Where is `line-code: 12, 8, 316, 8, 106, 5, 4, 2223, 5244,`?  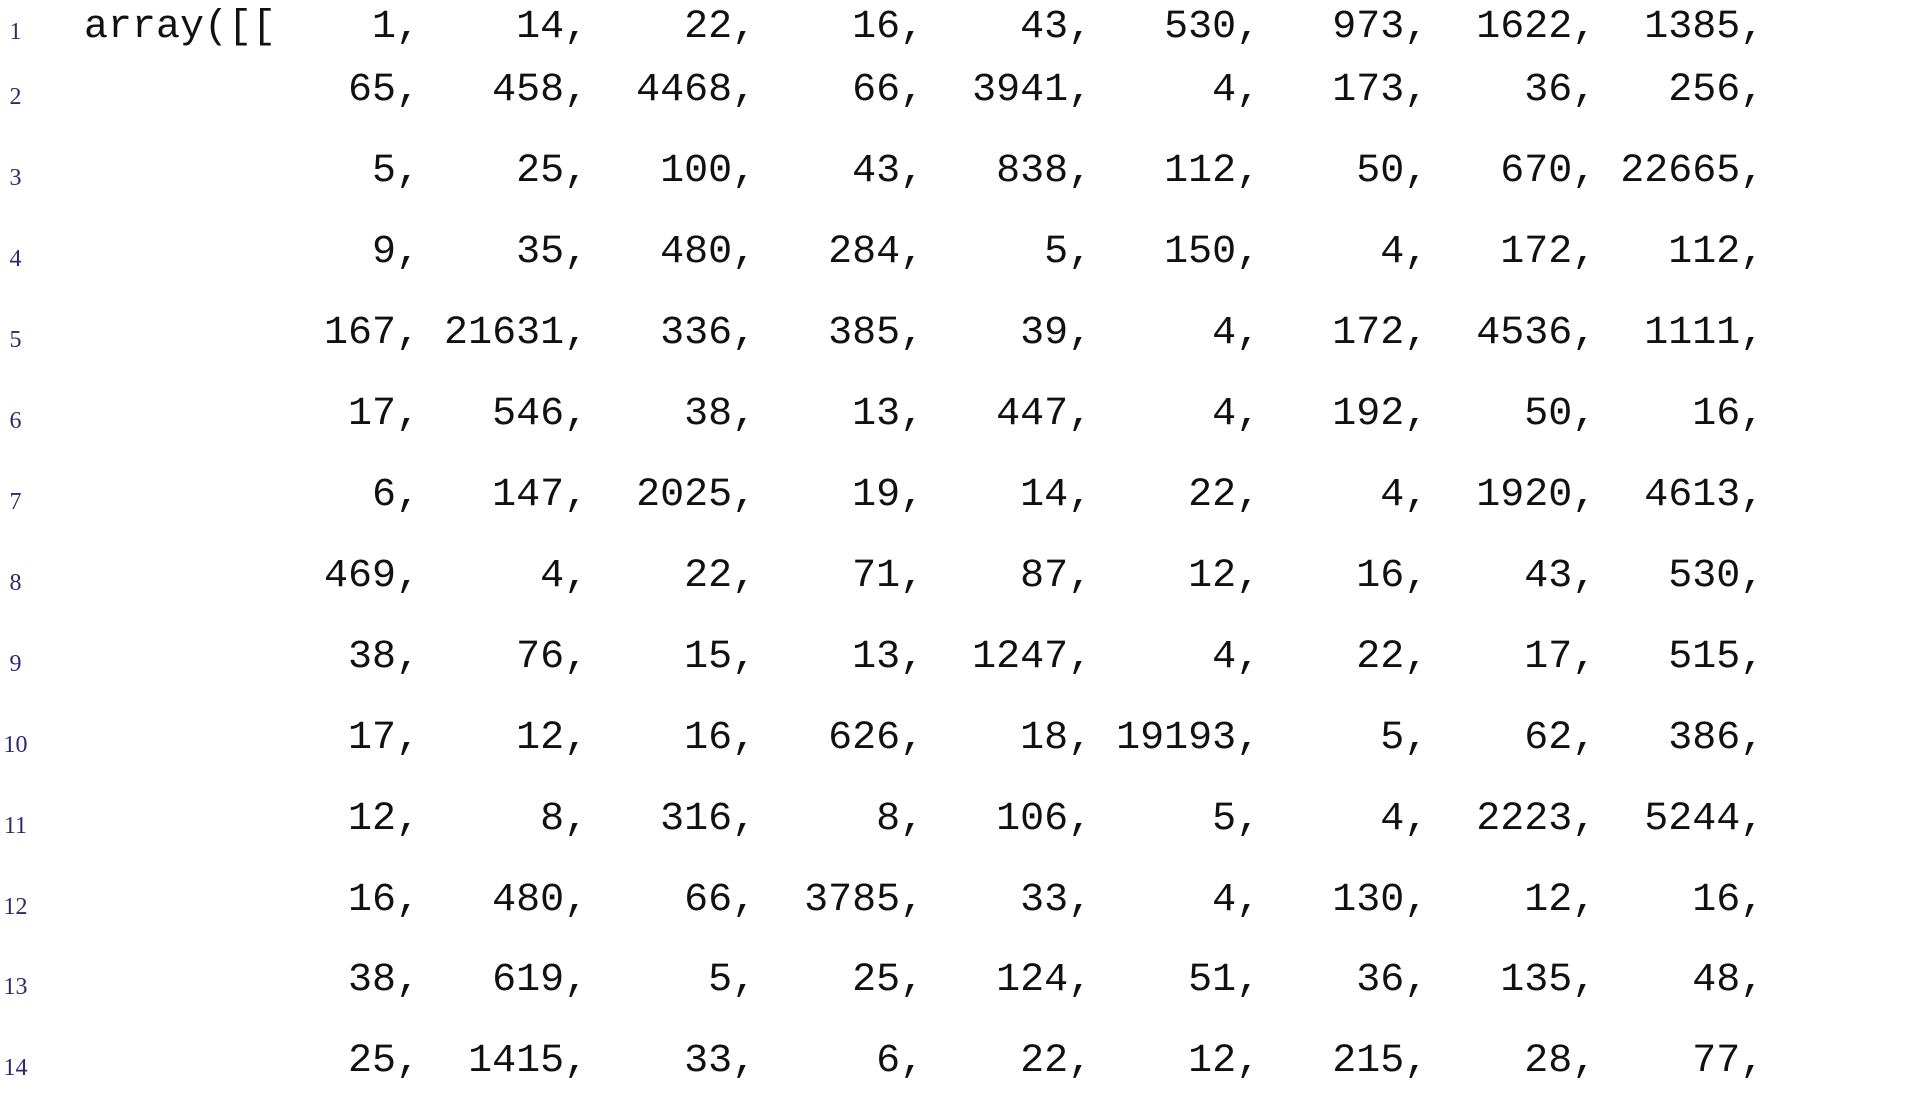
line-code: 12, 8, 316, 8, 106, 5, 4, 2223, 5244, is located at coordinates (924, 819).